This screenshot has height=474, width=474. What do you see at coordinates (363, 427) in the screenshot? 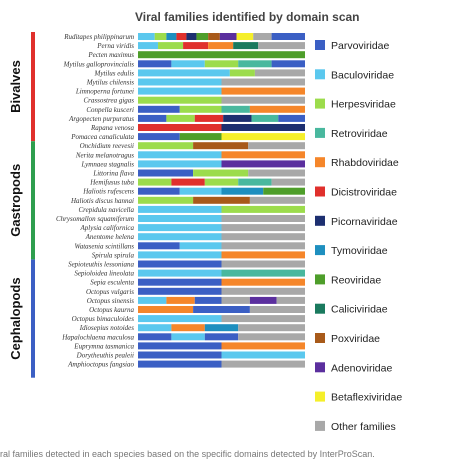
I see `legend-label: Other families` at bounding box center [363, 427].